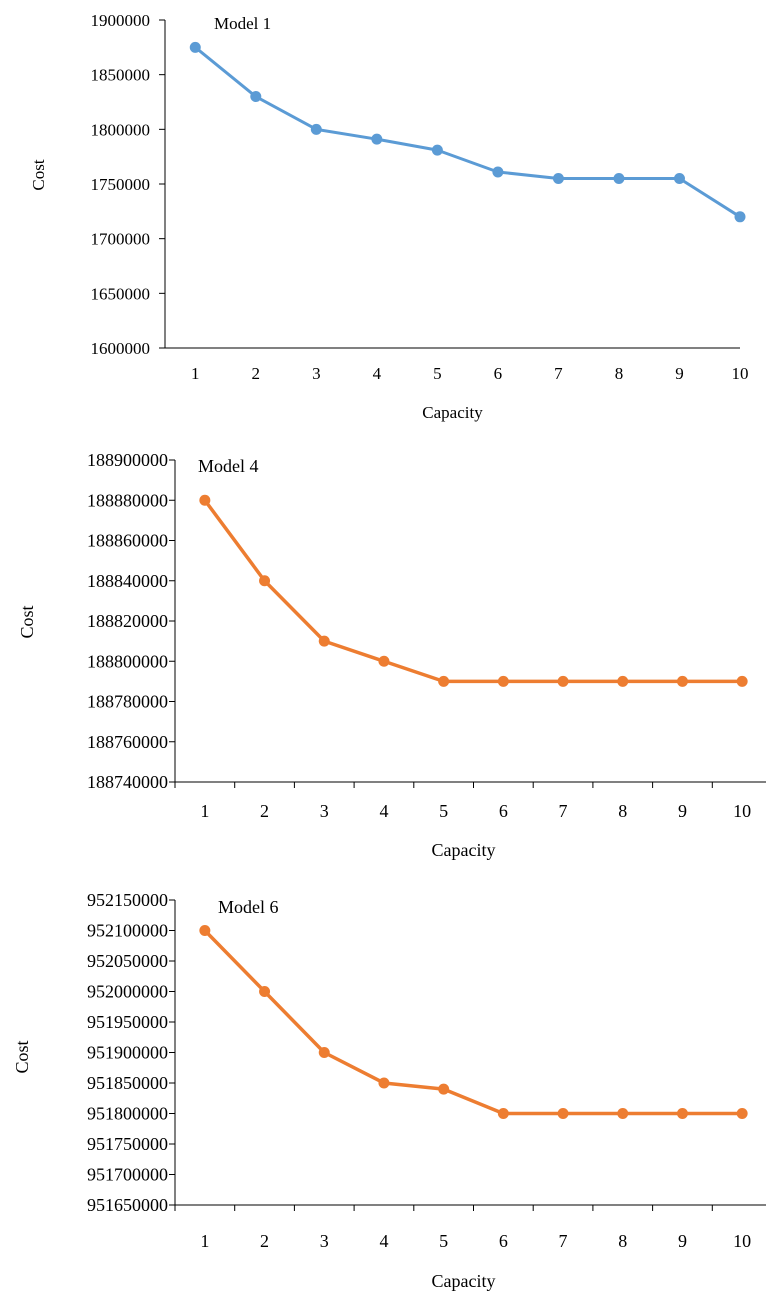 The width and height of the screenshot is (766, 1293). Describe the element at coordinates (127, 1175) in the screenshot. I see `y-tick-label: 951700000` at that location.